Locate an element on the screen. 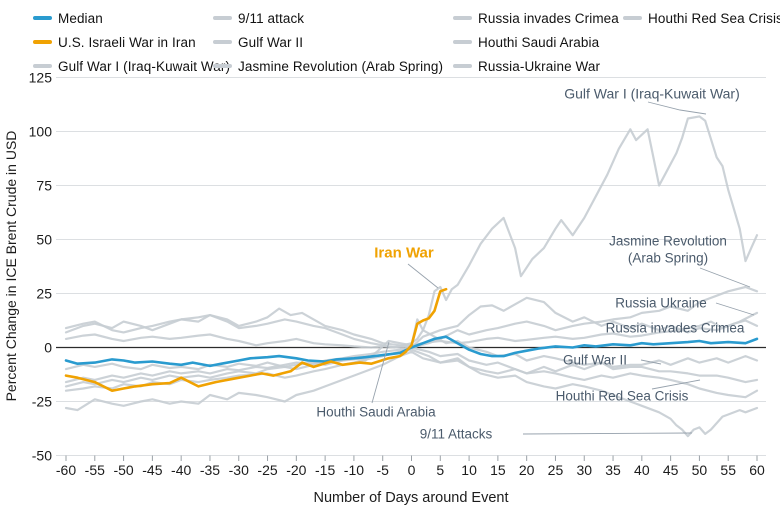  y-tick-label: 125 is located at coordinates (41, 78).